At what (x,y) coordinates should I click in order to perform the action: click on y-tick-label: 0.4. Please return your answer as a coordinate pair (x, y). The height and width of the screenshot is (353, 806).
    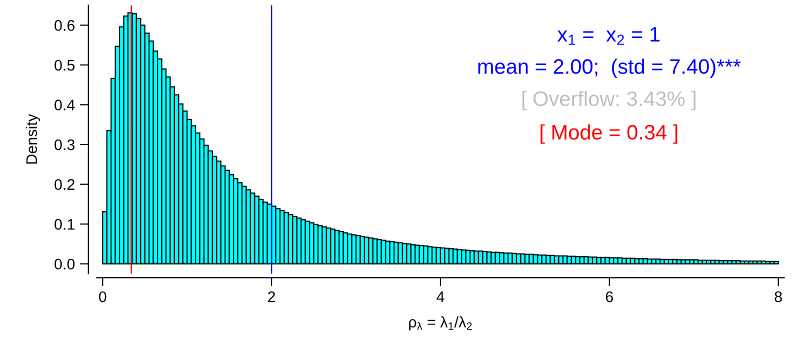
    Looking at the image, I should click on (64, 105).